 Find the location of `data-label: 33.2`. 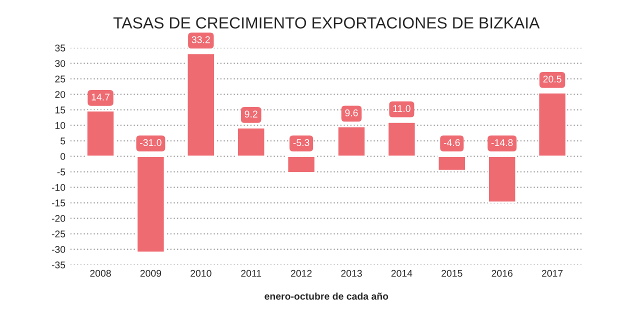

data-label: 33.2 is located at coordinates (201, 40).